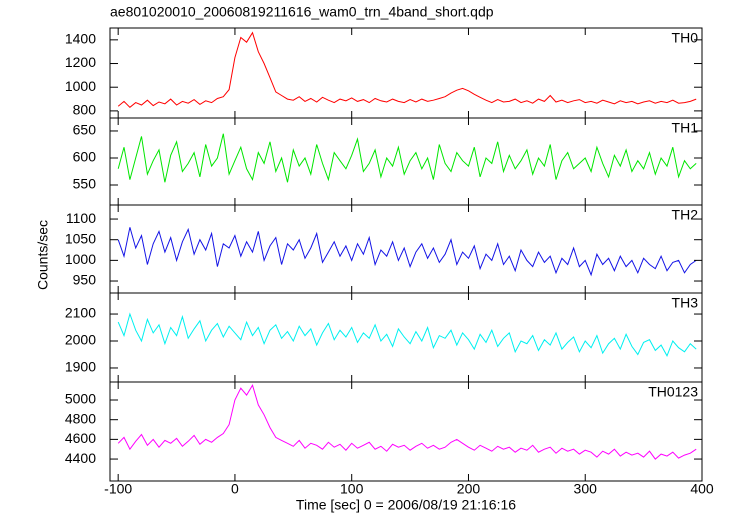 The image size is (729, 516). Describe the element at coordinates (43, 255) in the screenshot. I see `y-axis-label: Counts/sec` at that location.